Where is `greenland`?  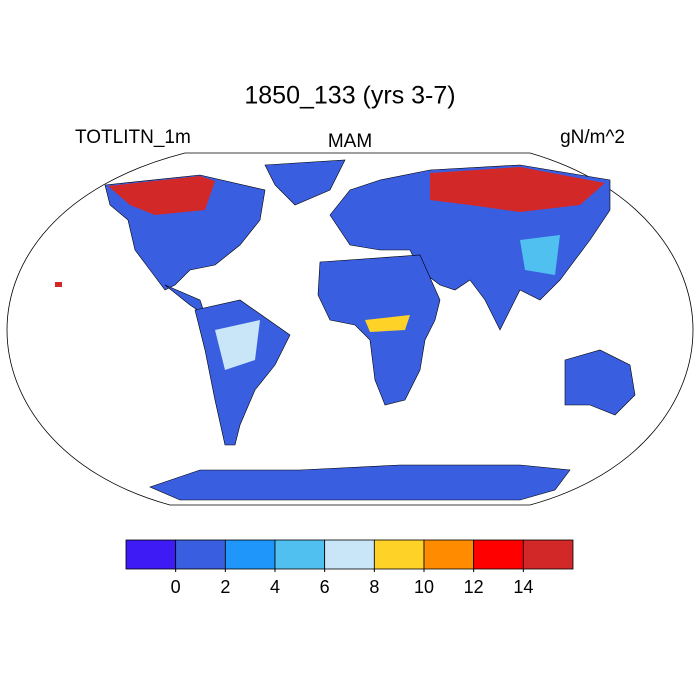
greenland is located at coordinates (305, 182).